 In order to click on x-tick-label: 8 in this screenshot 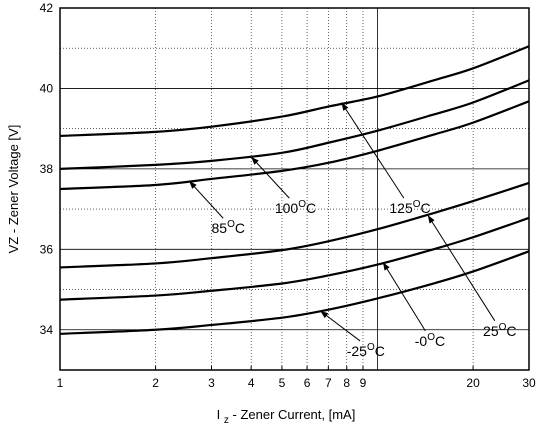, I will do `click(346, 383)`.